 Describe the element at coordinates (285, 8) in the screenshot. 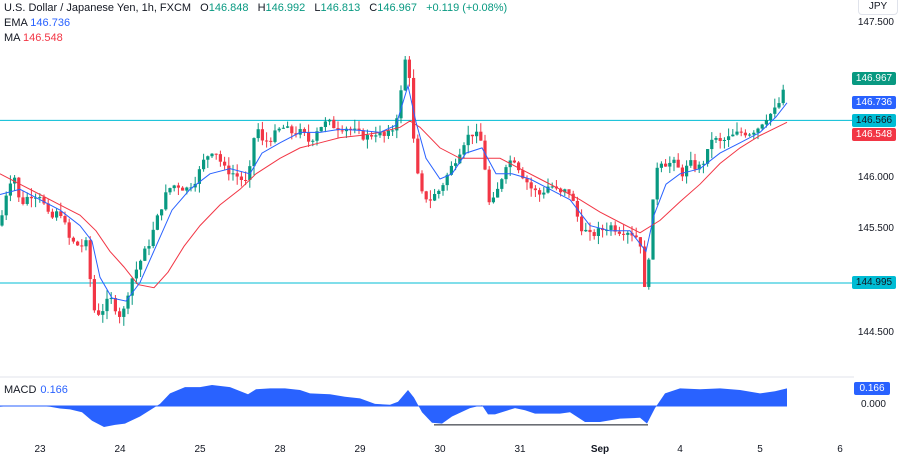

I see `high-value: 146.992` at that location.